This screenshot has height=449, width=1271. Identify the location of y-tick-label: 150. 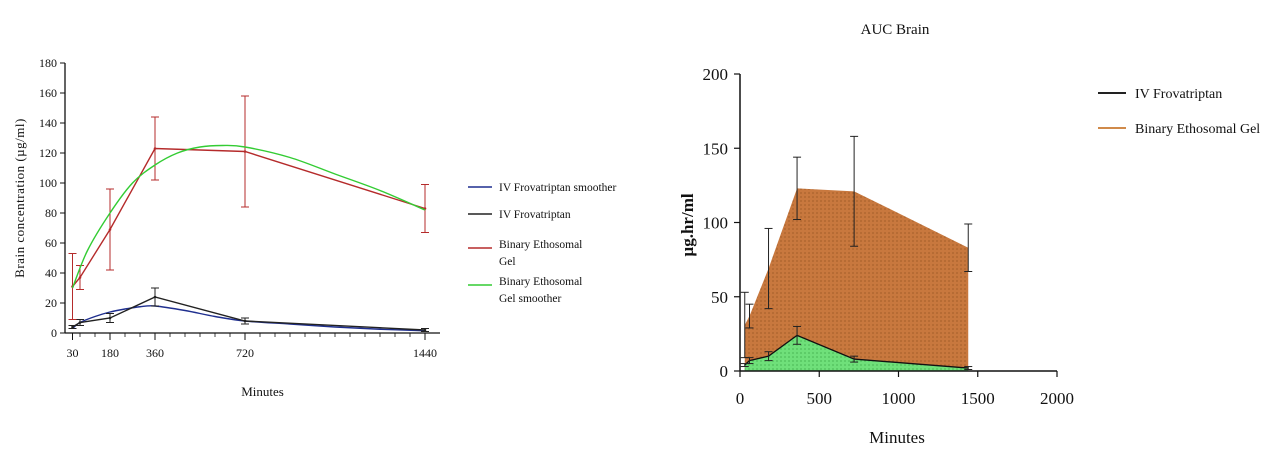
(716, 148).